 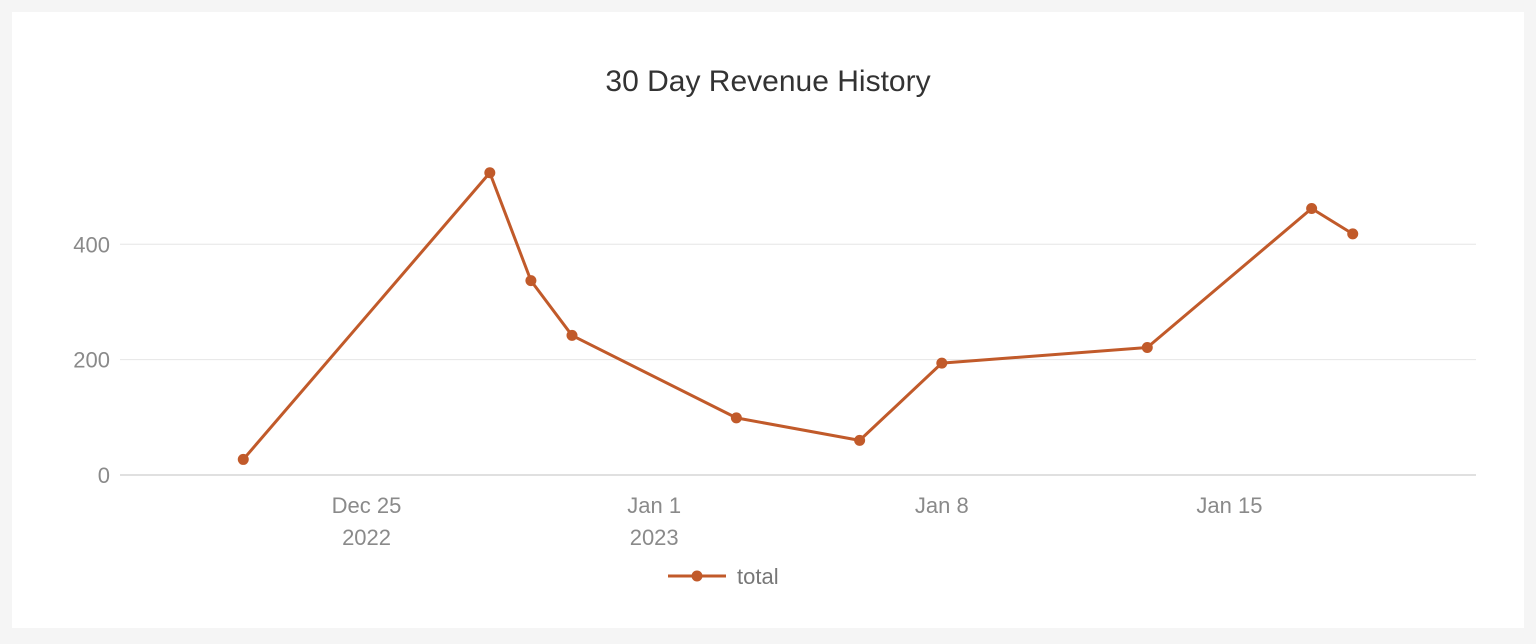 What do you see at coordinates (942, 505) in the screenshot?
I see `x-tick-label: Jan 8` at bounding box center [942, 505].